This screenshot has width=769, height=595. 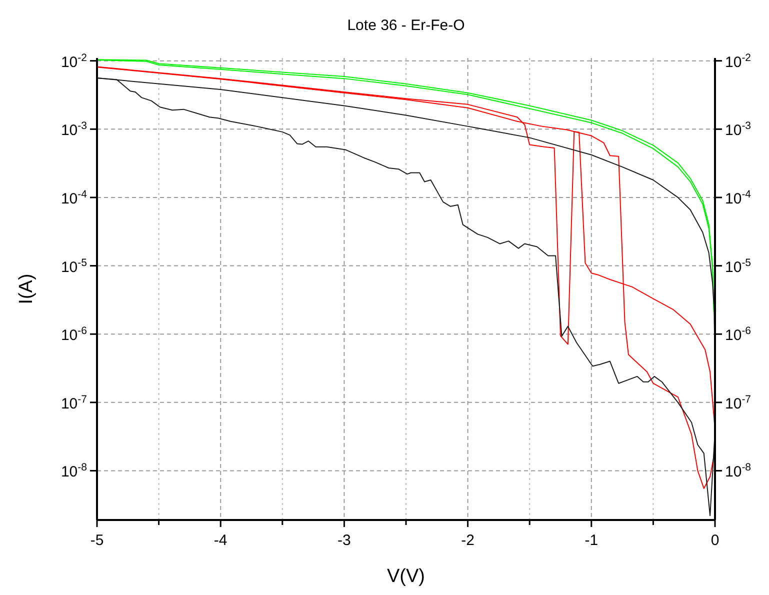 I want to click on y-tick-label: 10$^{-3}$, so click(x=74, y=130).